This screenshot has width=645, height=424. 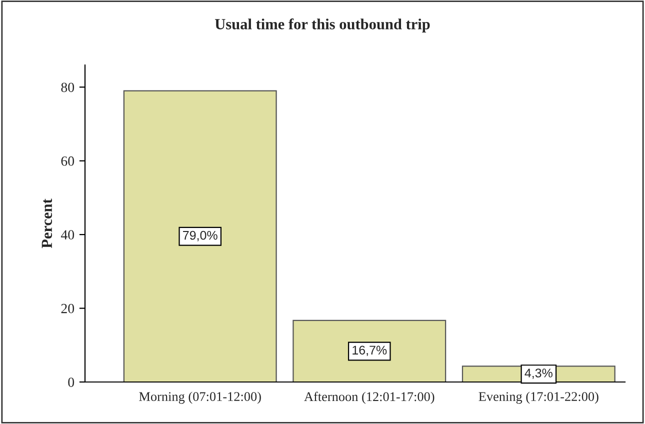 What do you see at coordinates (369, 398) in the screenshot?
I see `x-tick-label: Afternoon (12:01-17:00)` at bounding box center [369, 398].